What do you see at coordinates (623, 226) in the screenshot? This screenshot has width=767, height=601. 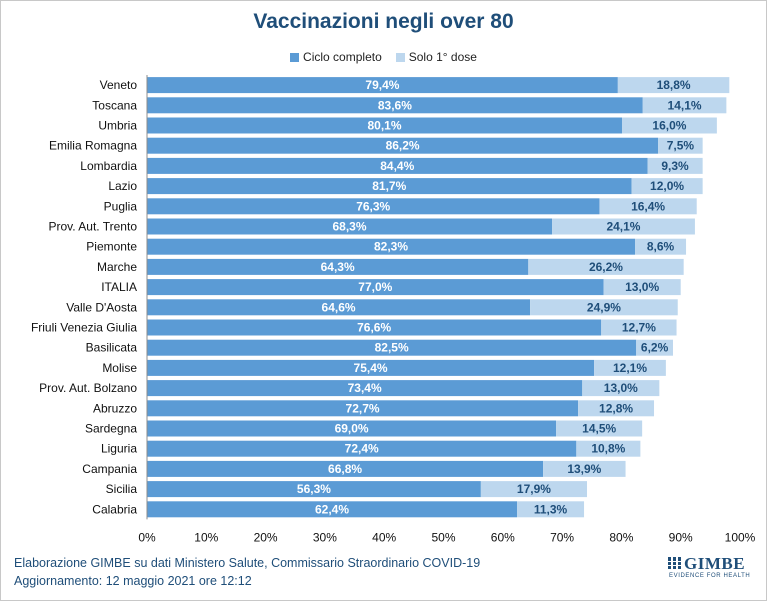 I see `bar-solo-prima-dose-prov-aut-trento` at bounding box center [623, 226].